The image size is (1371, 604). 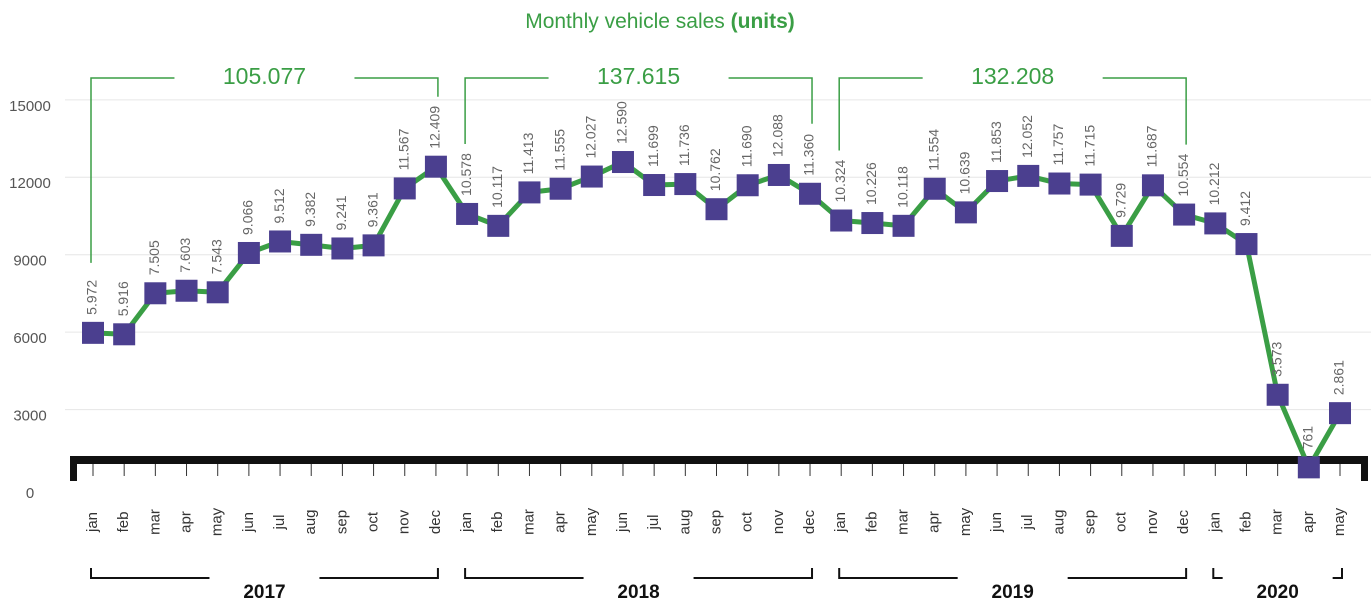 What do you see at coordinates (1013, 592) in the screenshot?
I see `year-label: 2019` at bounding box center [1013, 592].